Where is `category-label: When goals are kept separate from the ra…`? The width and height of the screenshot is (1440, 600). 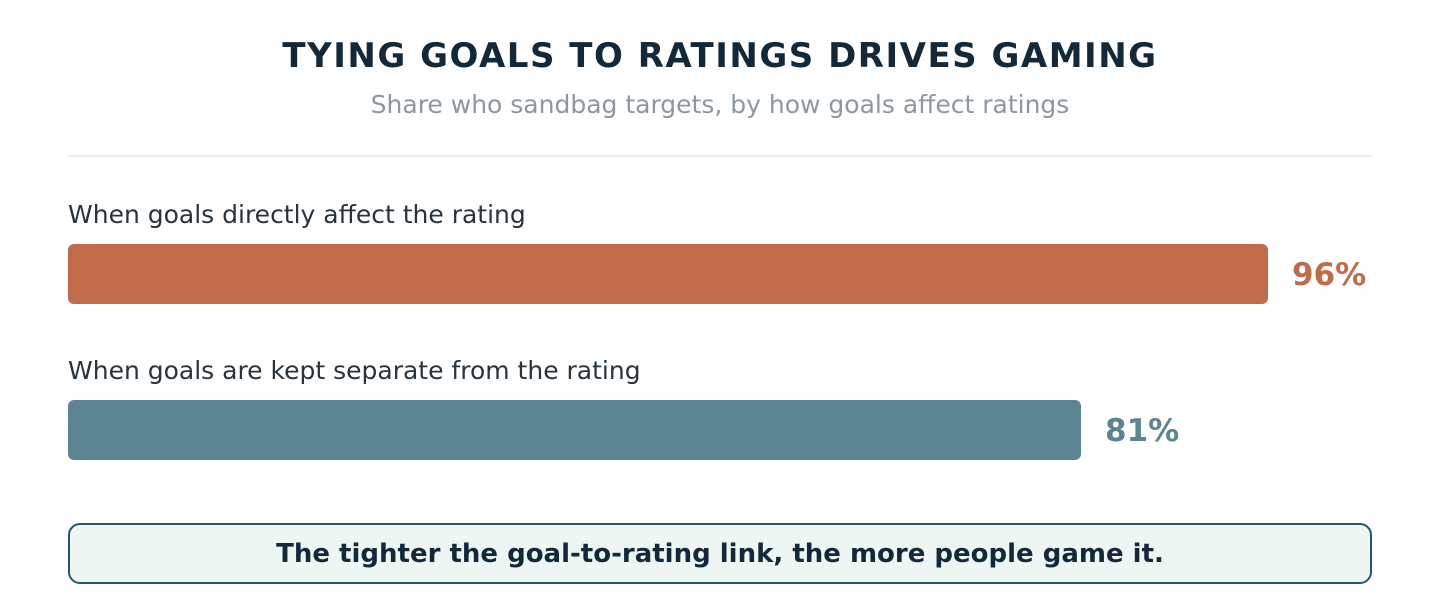
category-label: When goals are kept separate from the ra… is located at coordinates (354, 370).